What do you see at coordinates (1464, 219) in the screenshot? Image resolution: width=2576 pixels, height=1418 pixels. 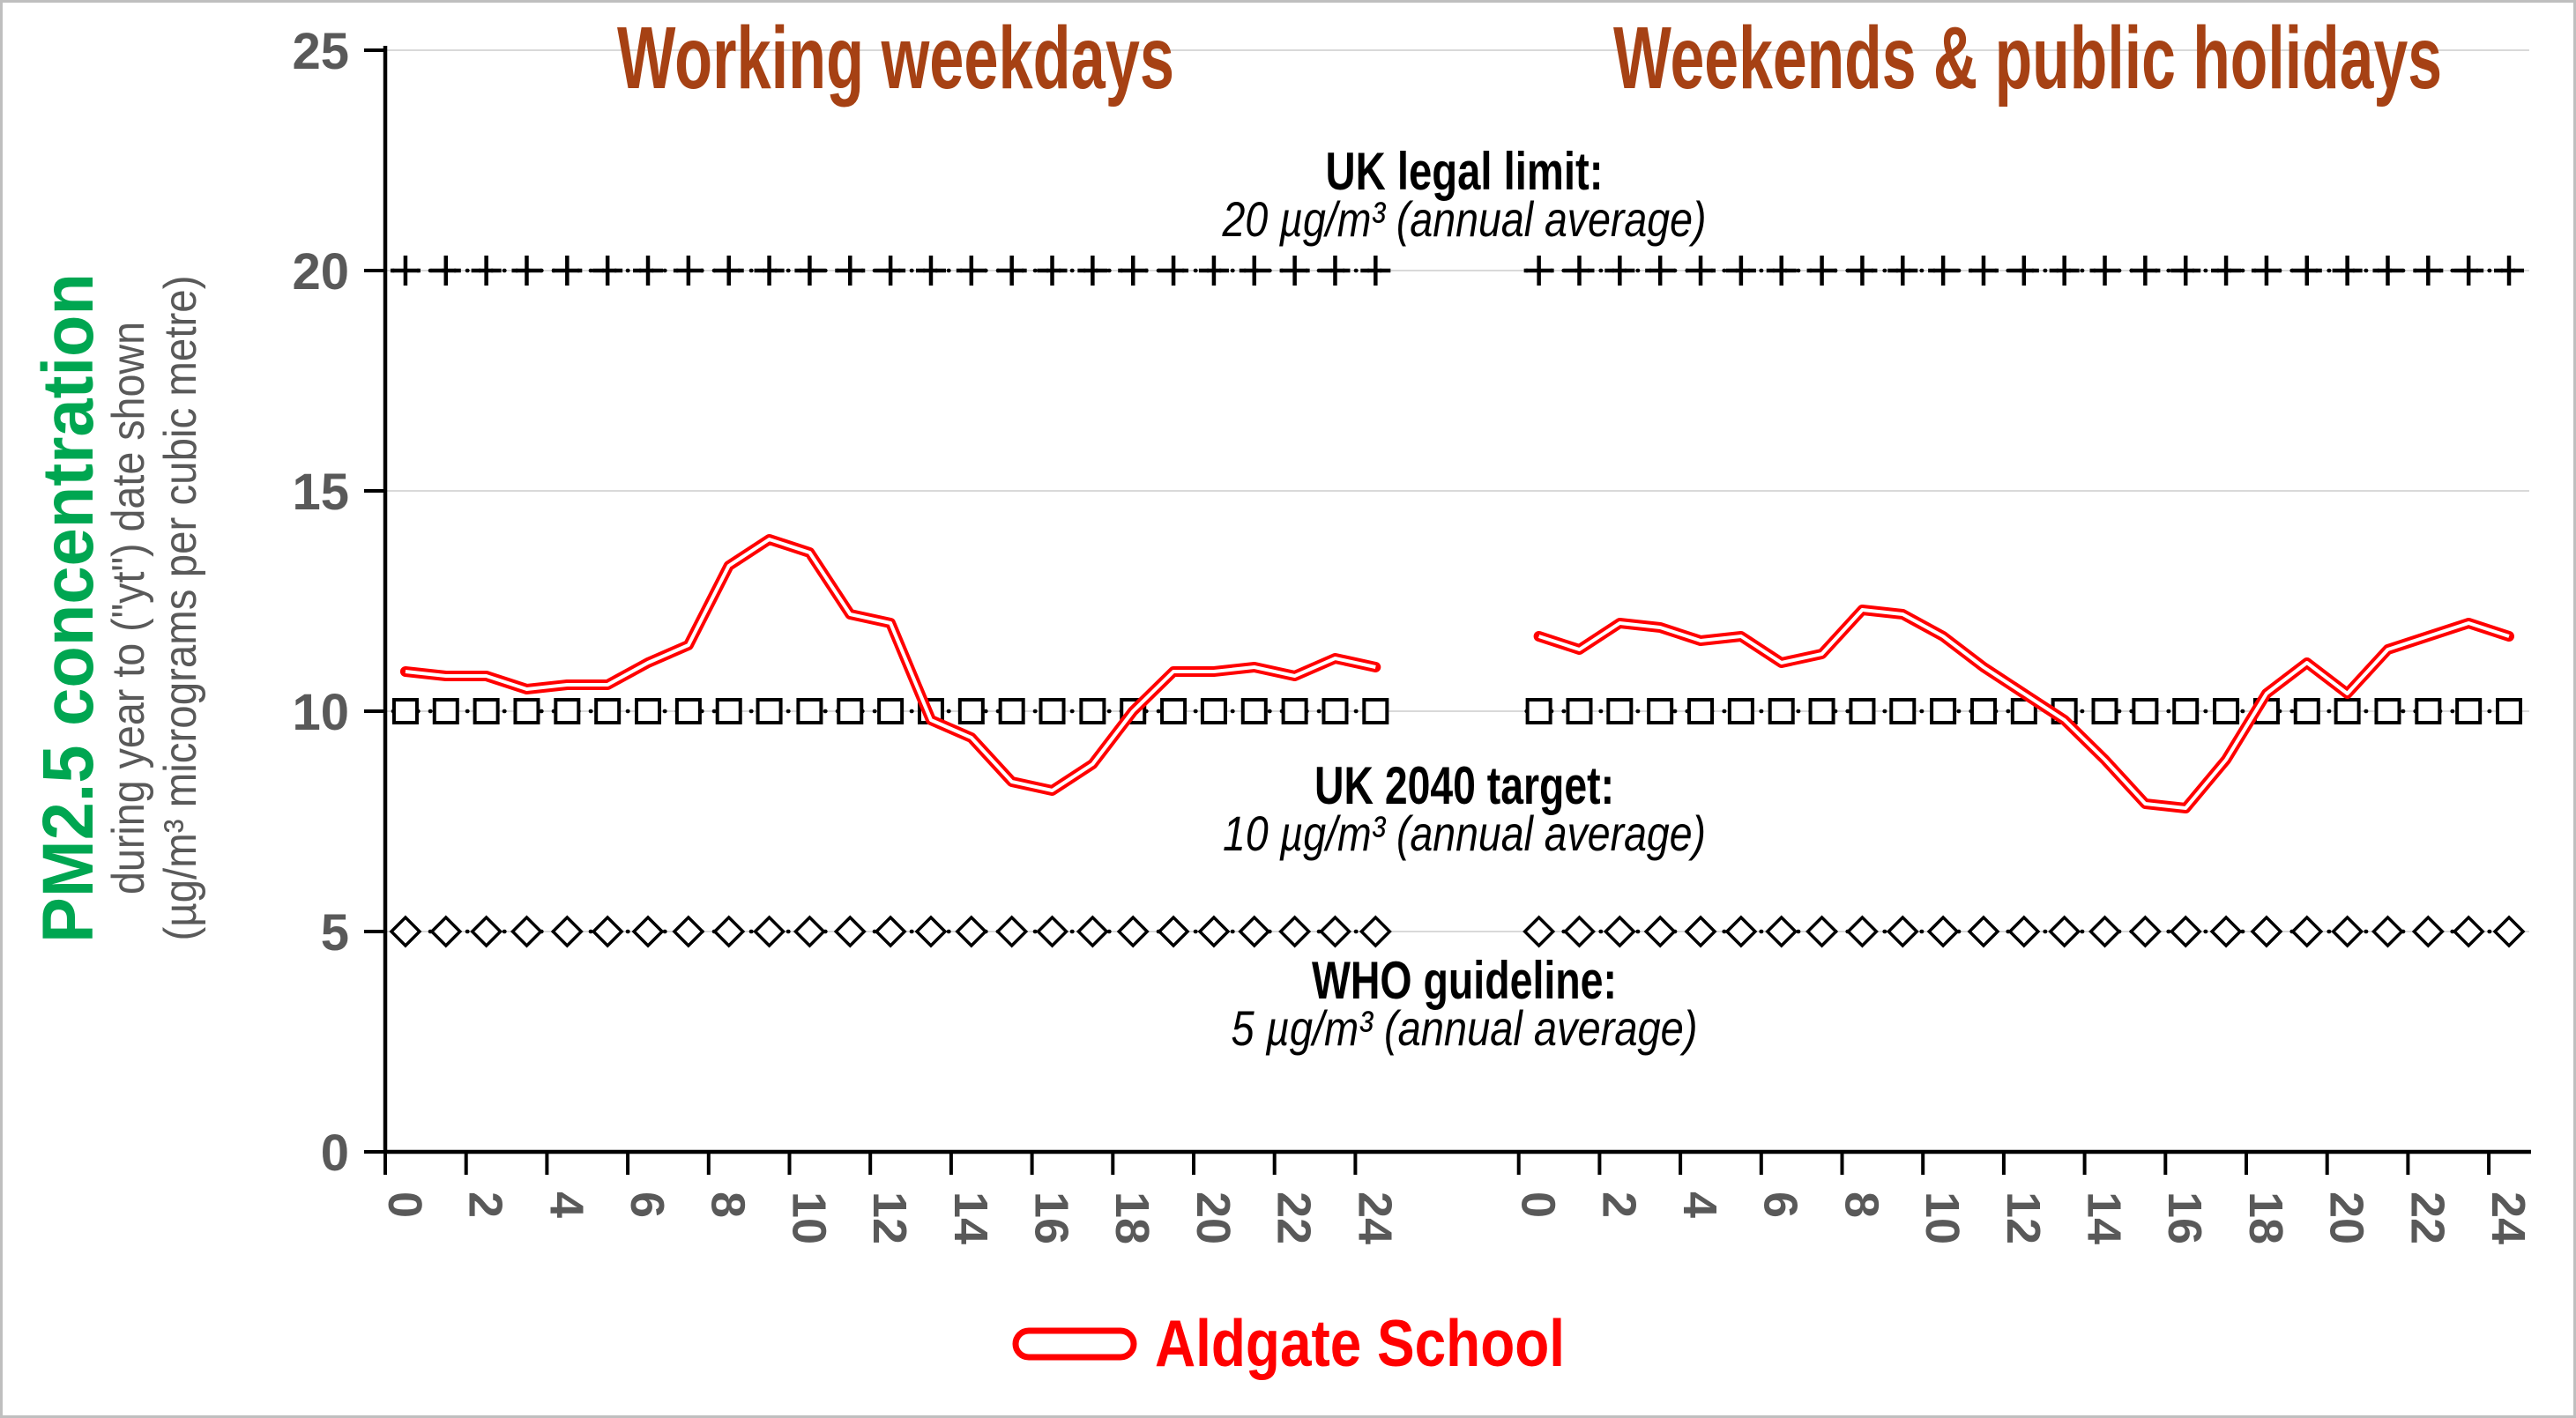 I see `annotation-uk-legal-limit-value: 20 µg/m³ (annual average)` at bounding box center [1464, 219].